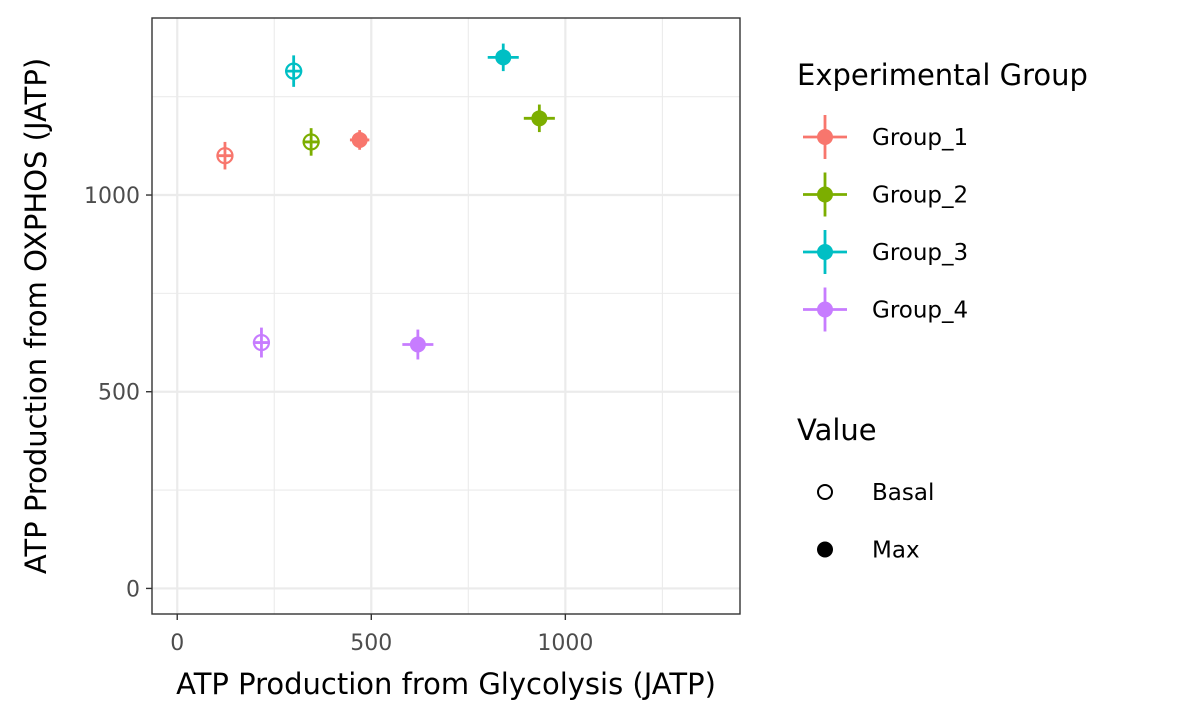 This screenshot has height=720, width=1200. I want to click on legend-label: Max, so click(896, 551).